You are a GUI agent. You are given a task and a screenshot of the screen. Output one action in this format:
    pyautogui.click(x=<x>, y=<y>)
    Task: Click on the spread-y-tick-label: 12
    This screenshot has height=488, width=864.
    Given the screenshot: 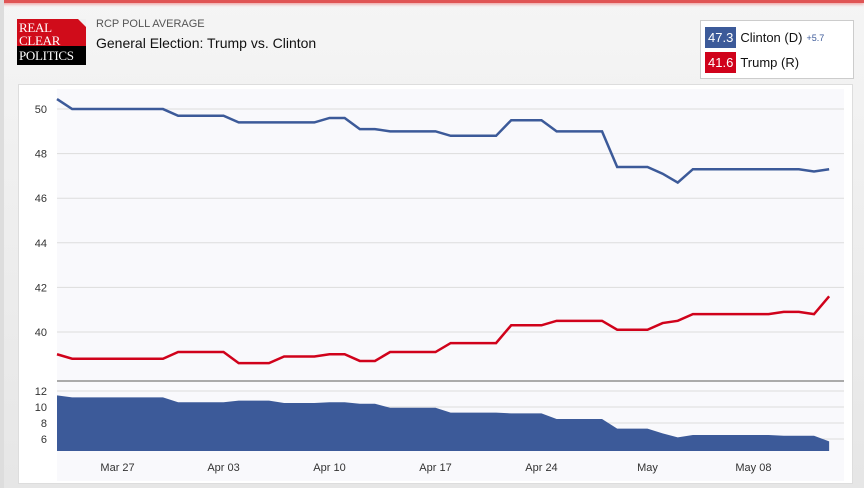 What is the action you would take?
    pyautogui.click(x=41, y=392)
    